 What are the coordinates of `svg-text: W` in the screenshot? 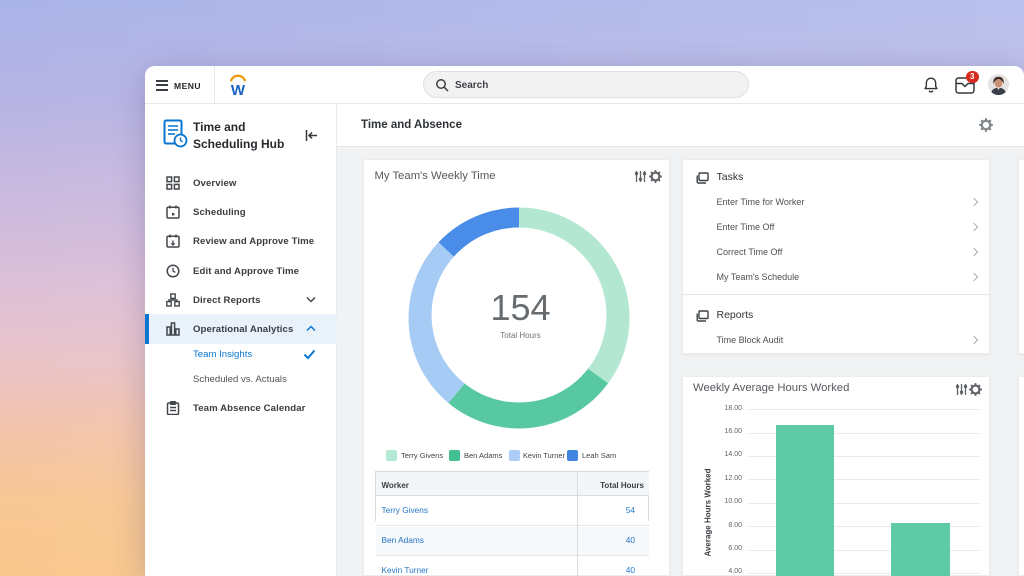 It's located at (237, 90).